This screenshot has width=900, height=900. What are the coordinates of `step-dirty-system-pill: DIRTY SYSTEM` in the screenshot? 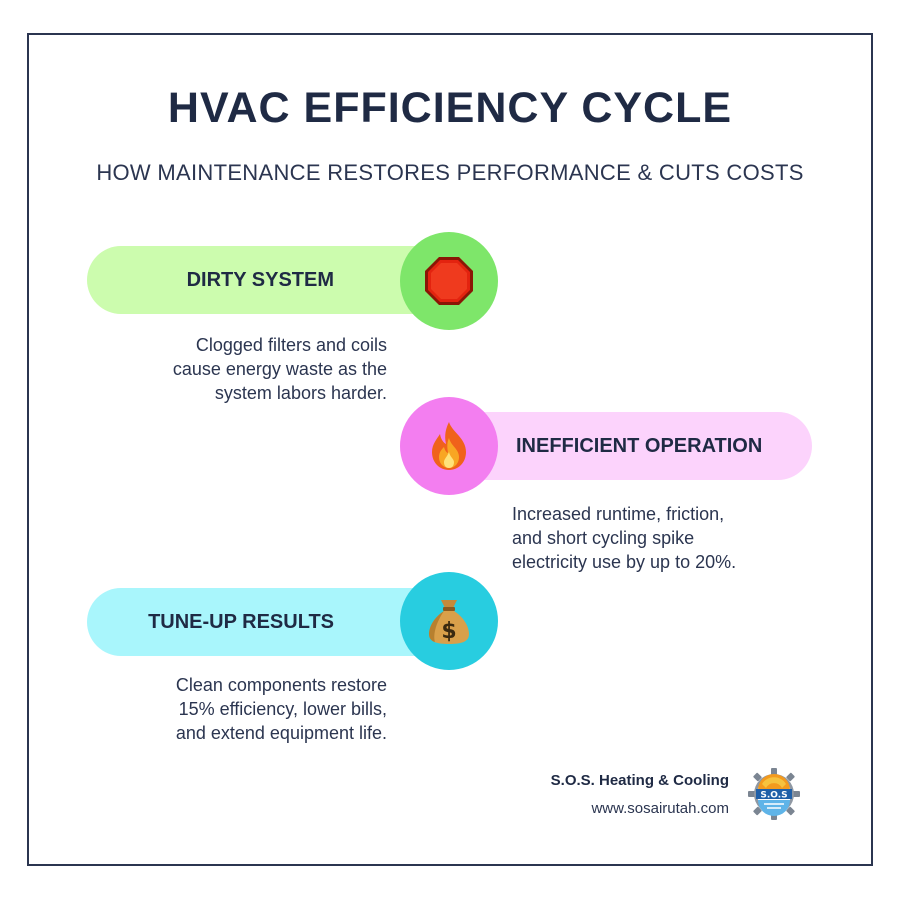 It's located at (267, 280).